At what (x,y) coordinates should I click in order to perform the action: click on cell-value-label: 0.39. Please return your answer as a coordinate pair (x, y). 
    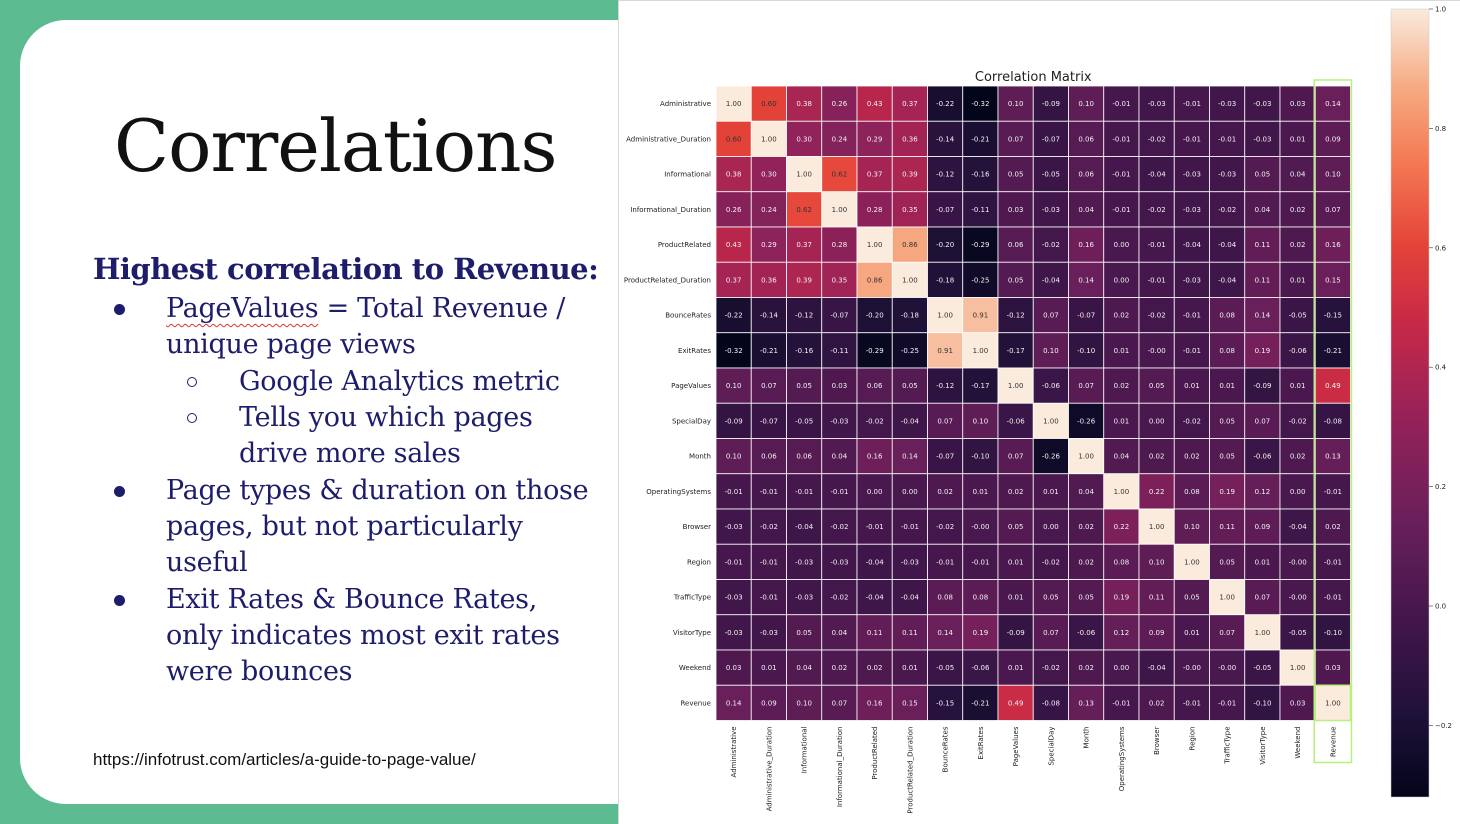
    Looking at the image, I should click on (910, 175).